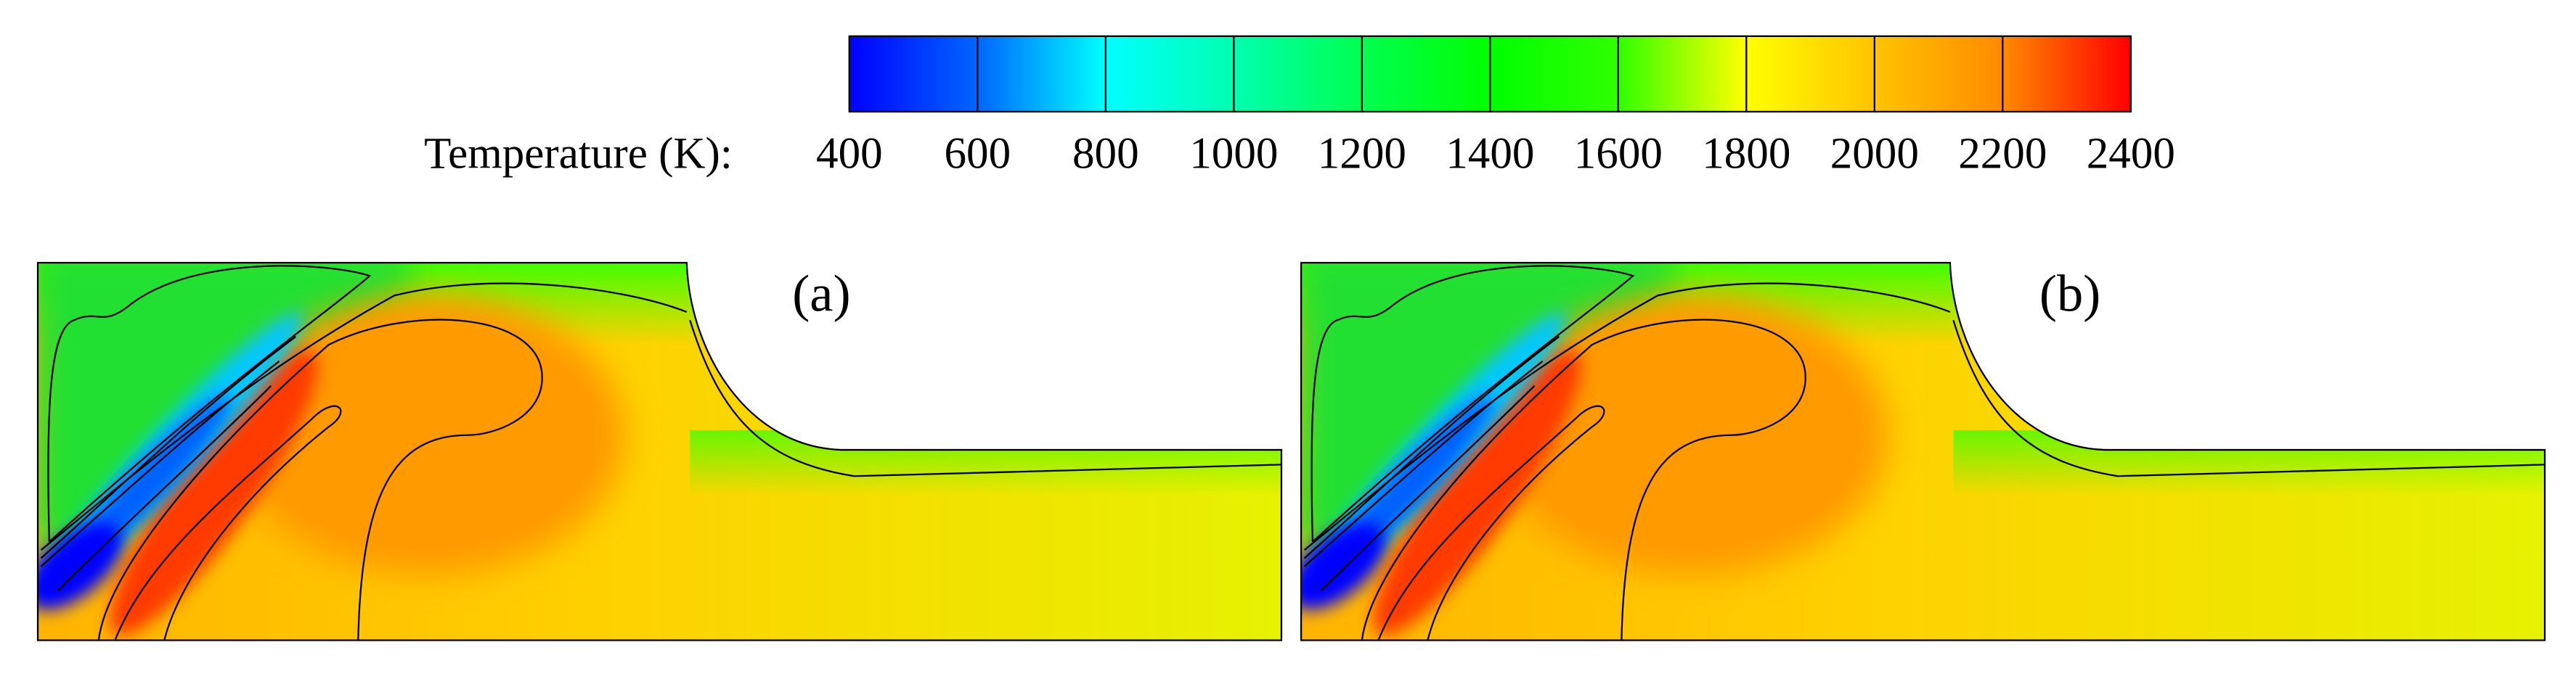 Image resolution: width=2576 pixels, height=674 pixels. Describe the element at coordinates (1618, 153) in the screenshot. I see `colorbar-tick-label: 1600` at that location.